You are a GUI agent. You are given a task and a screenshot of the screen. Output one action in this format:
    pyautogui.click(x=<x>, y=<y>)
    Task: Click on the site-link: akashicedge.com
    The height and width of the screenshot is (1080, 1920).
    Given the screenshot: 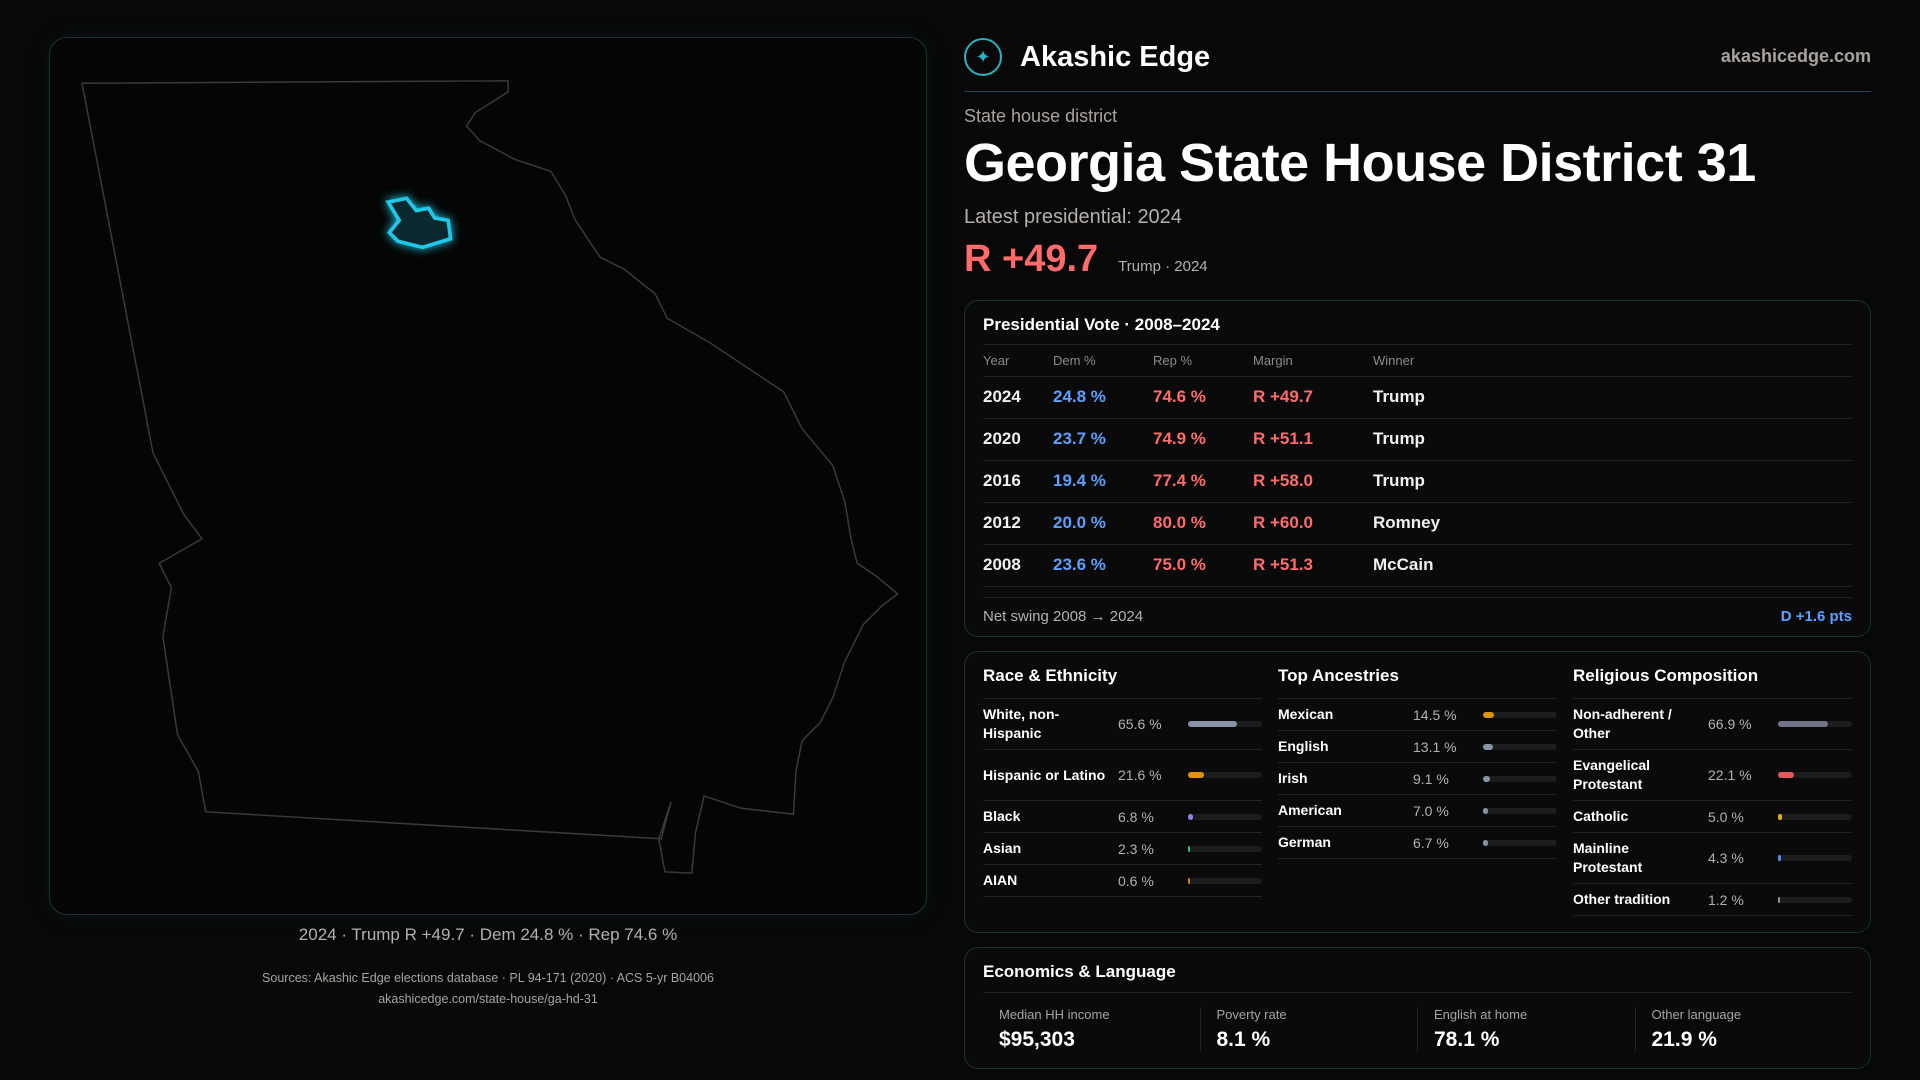 What is the action you would take?
    pyautogui.click(x=1795, y=56)
    